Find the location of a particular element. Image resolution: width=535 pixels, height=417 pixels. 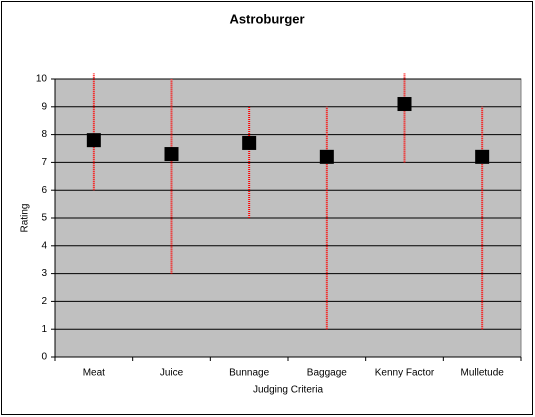

y-tick-label: 0 is located at coordinates (44, 357).